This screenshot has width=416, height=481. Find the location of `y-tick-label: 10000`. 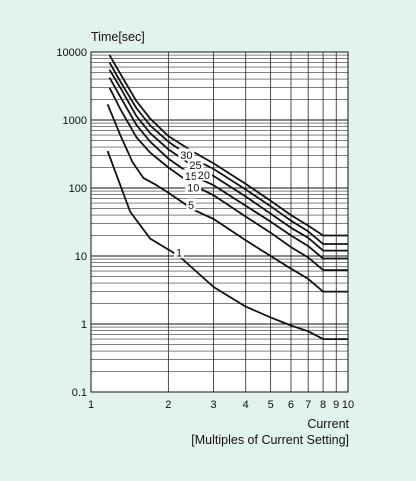

y-tick-label: 10000 is located at coordinates (71, 53).